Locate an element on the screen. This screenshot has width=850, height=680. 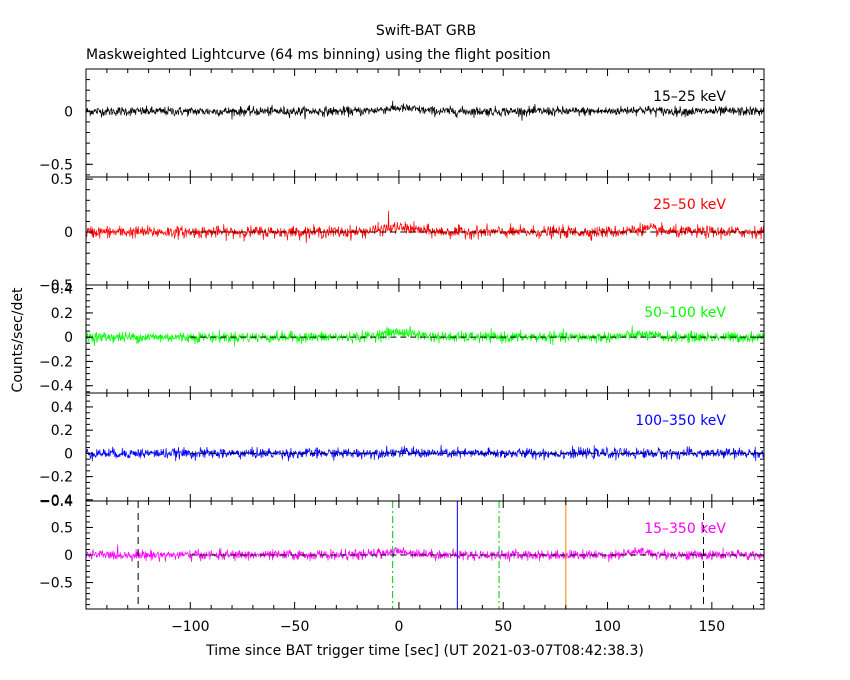
panel-100-350-kev: 0.4 0.2 0 −0.2 −0.4 100–350 keV is located at coordinates (402, 450).